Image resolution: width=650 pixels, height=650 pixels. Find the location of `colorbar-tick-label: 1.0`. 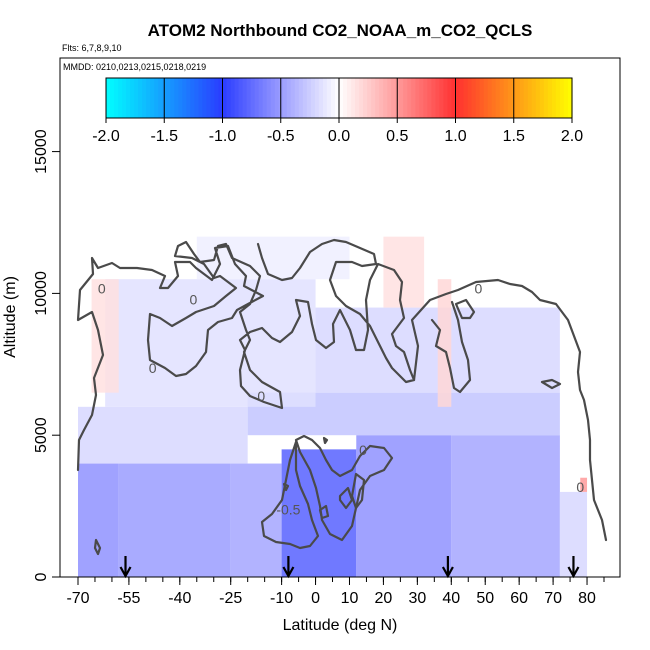

colorbar-tick-label: 1.0 is located at coordinates (455, 136).